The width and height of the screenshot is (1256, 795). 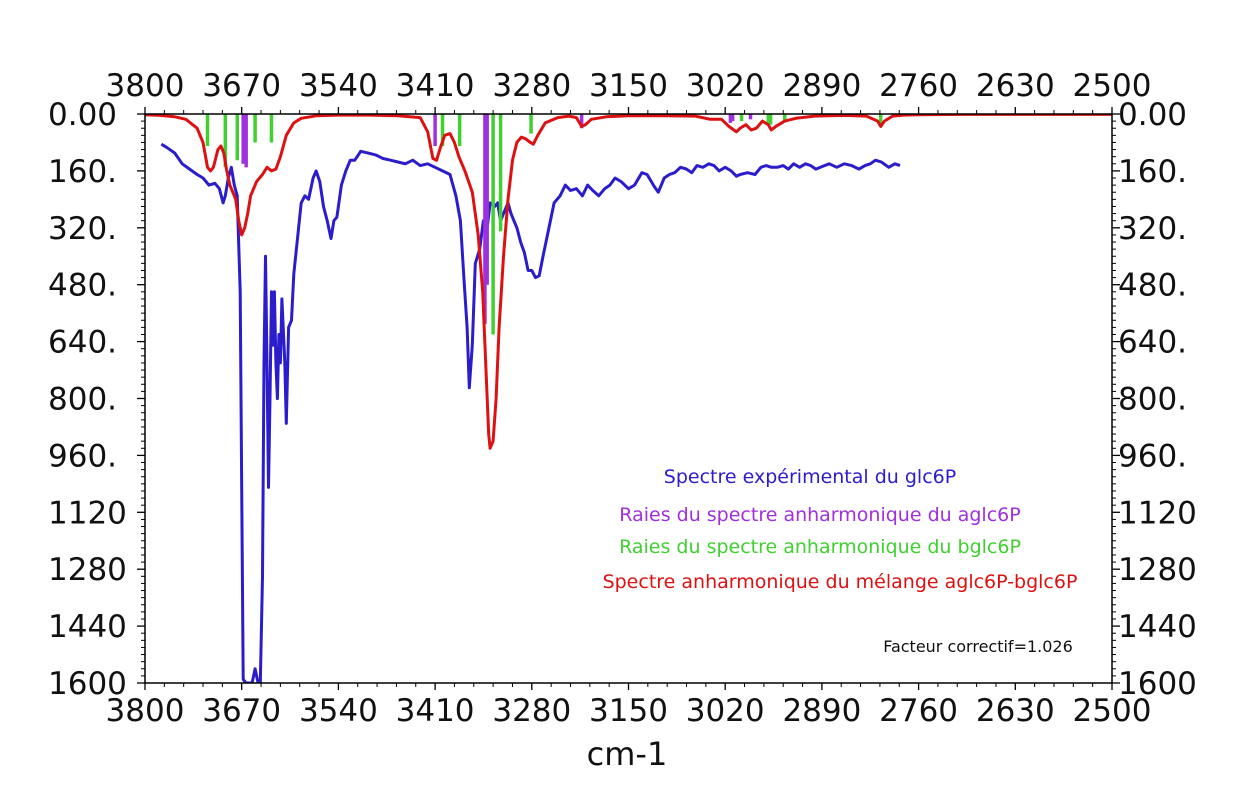 What do you see at coordinates (1157, 570) in the screenshot?
I see `y-tick-label-right: 1280` at bounding box center [1157, 570].